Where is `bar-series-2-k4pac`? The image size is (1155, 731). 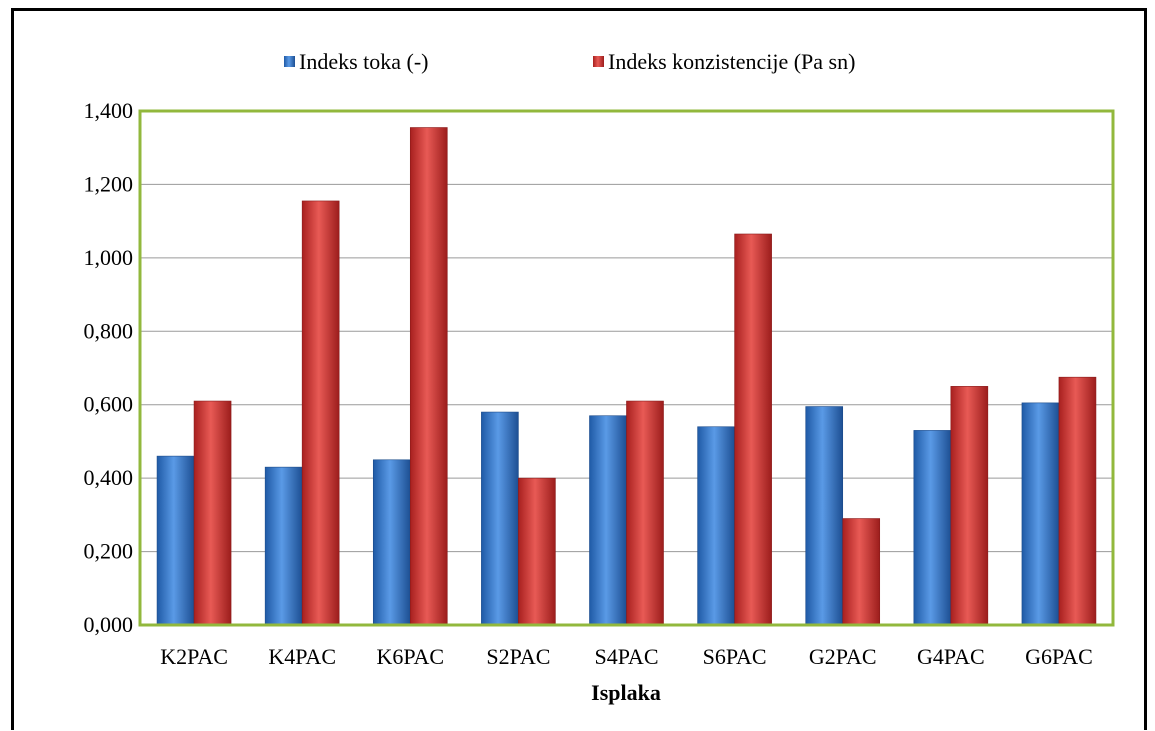 bar-series-2-k4pac is located at coordinates (320, 413).